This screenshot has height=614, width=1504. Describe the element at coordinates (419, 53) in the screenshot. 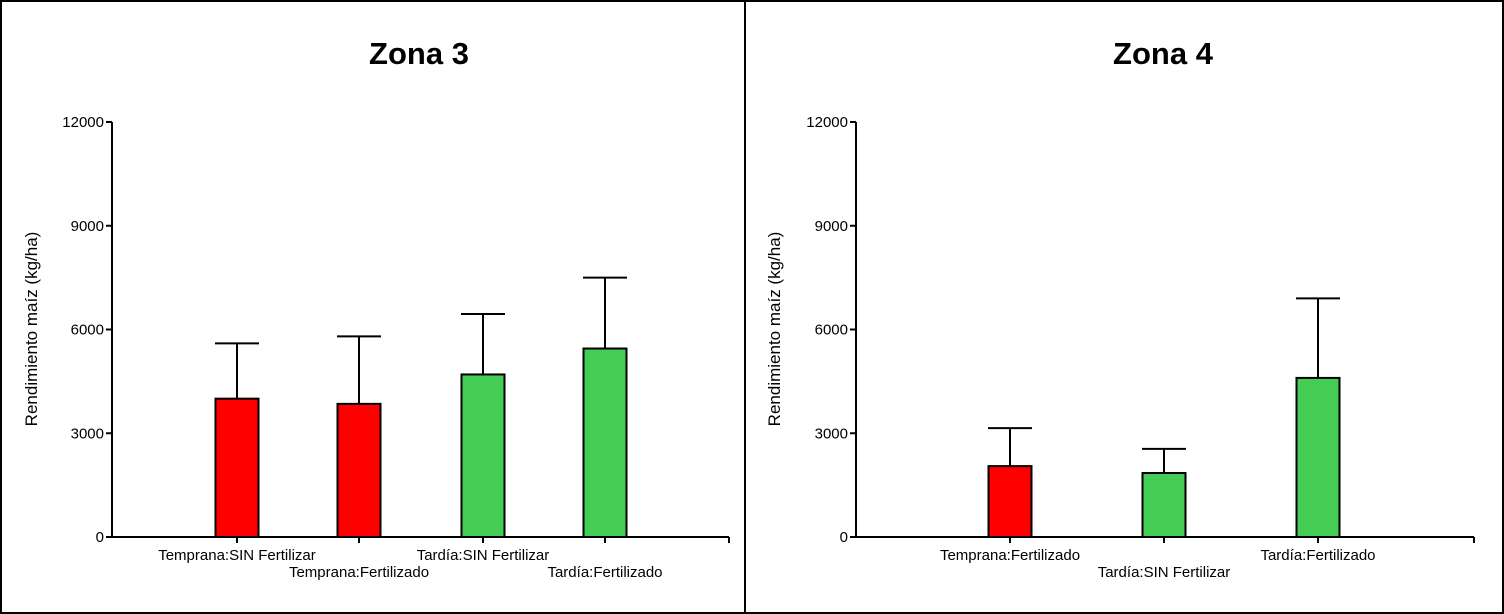

I see `chart-title: Zona 3` at that location.